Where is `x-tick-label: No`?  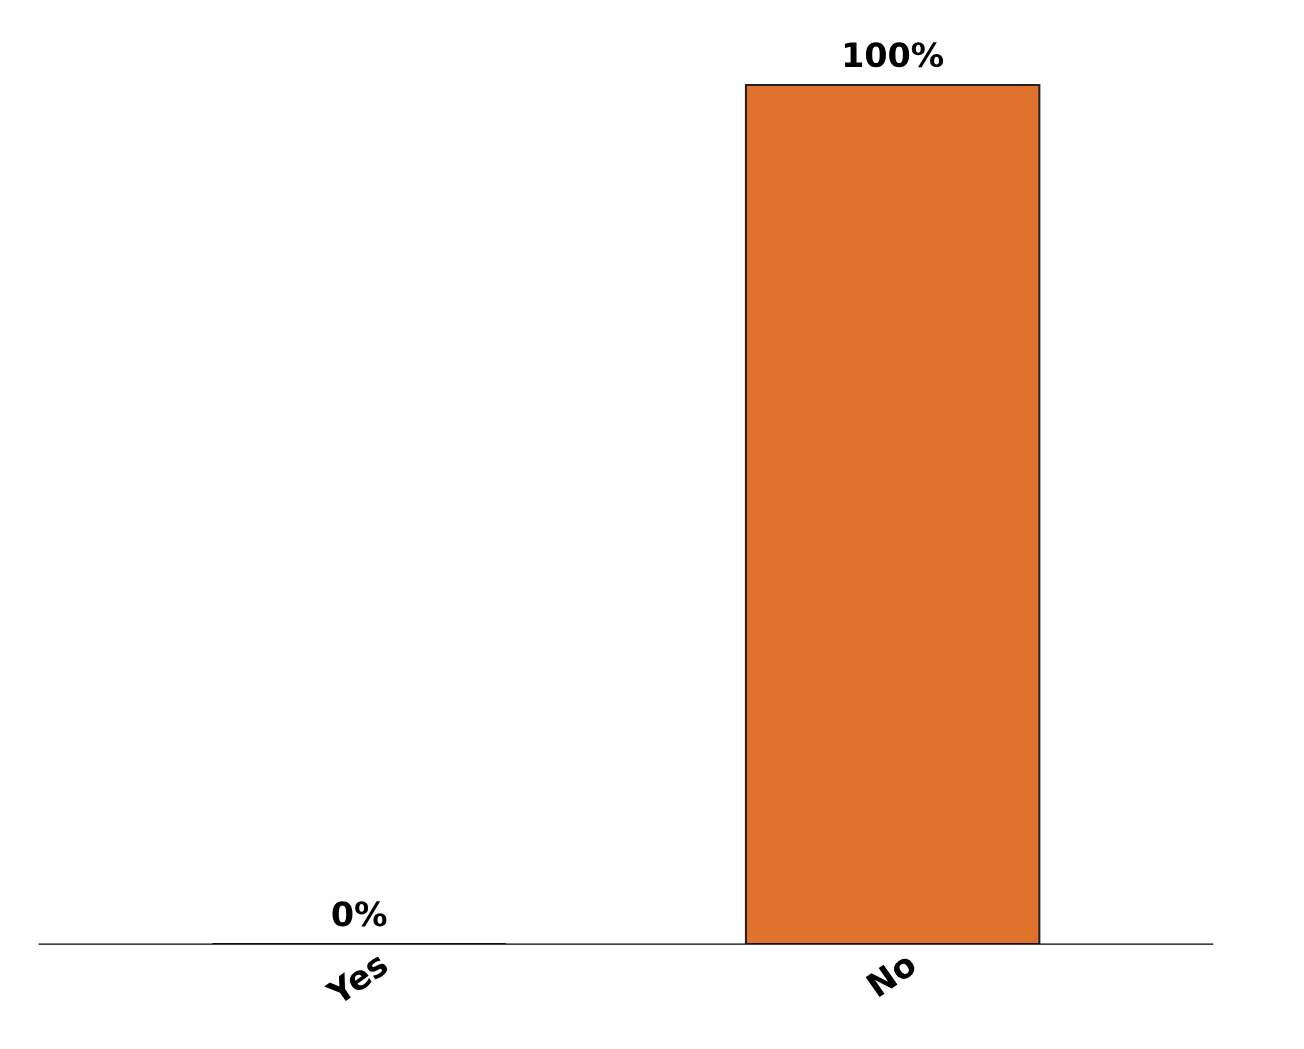
x-tick-label: No is located at coordinates (891, 974).